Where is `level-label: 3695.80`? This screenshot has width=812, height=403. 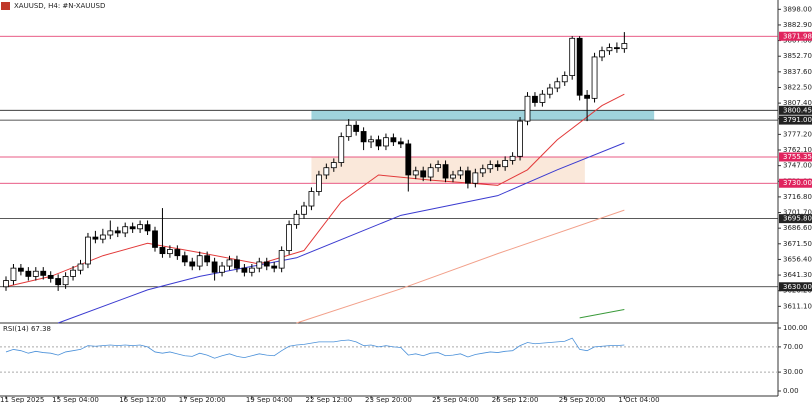
level-label: 3695.80 is located at coordinates (797, 219).